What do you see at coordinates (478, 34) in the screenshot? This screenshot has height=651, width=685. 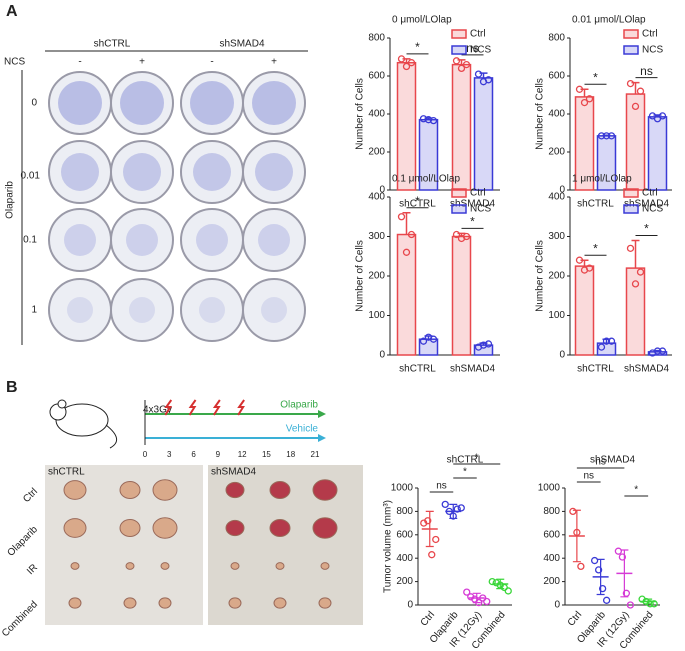 I see `legend-label: Ctrl` at bounding box center [478, 34].